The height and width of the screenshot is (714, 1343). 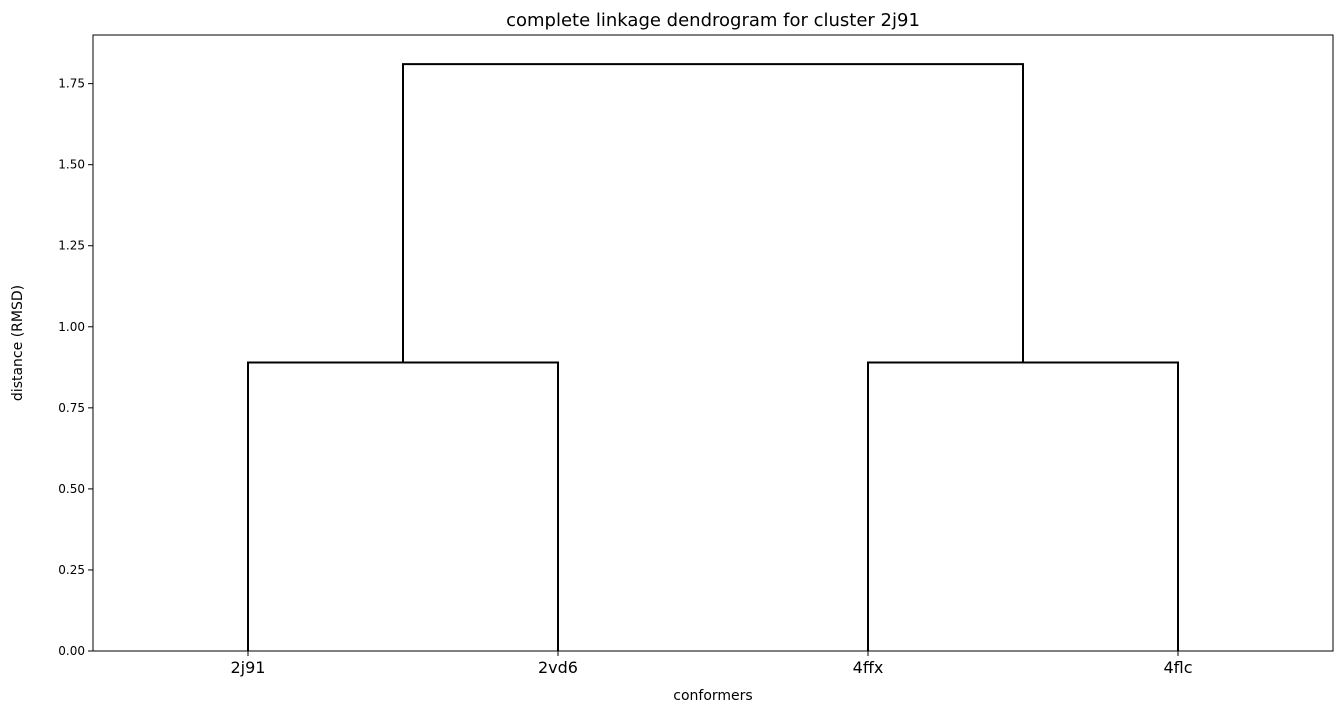 I want to click on x-tick-label: 2vd6, so click(x=558, y=667).